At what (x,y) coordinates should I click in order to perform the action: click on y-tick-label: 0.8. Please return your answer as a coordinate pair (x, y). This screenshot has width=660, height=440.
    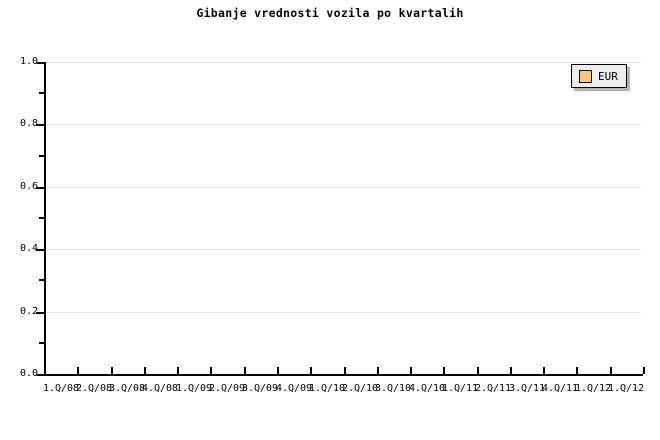
    Looking at the image, I should click on (28, 123).